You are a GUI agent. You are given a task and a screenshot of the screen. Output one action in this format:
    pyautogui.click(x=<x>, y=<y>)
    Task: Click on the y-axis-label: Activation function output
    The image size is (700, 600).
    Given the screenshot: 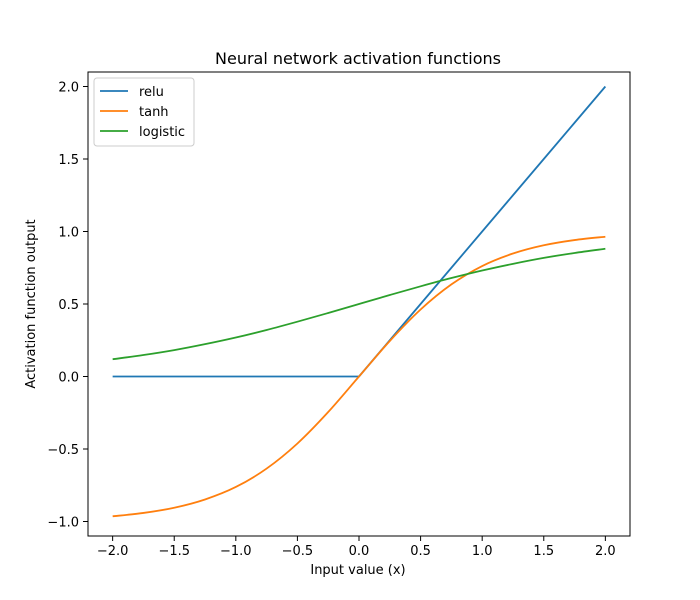 What is the action you would take?
    pyautogui.click(x=31, y=303)
    